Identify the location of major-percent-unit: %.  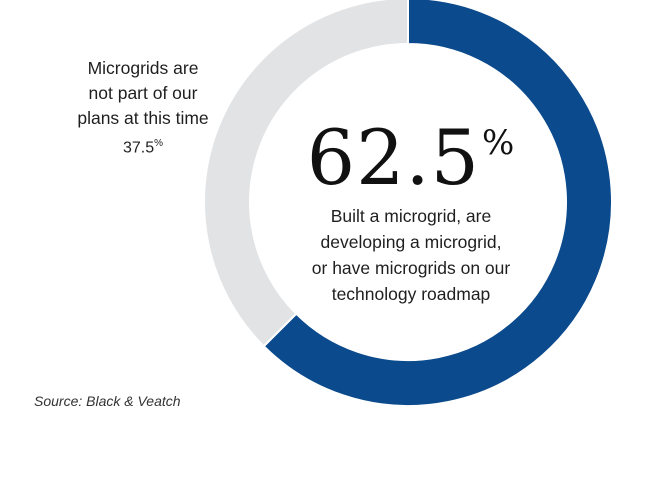
(498, 143).